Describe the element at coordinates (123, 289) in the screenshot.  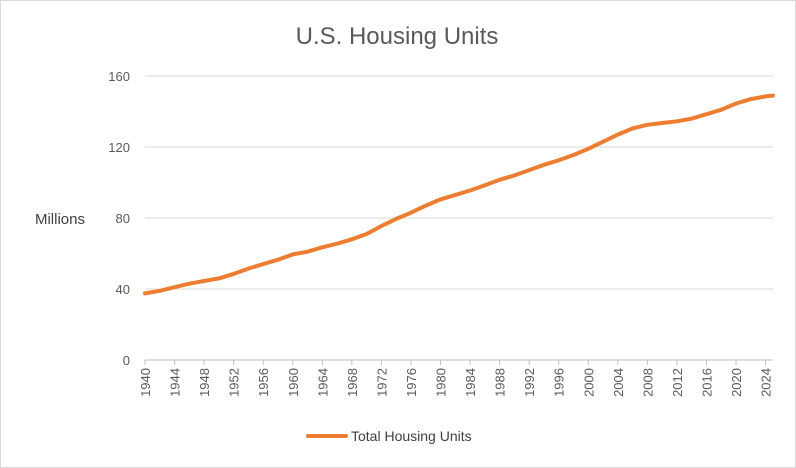
I see `y-tick-label: 40` at that location.